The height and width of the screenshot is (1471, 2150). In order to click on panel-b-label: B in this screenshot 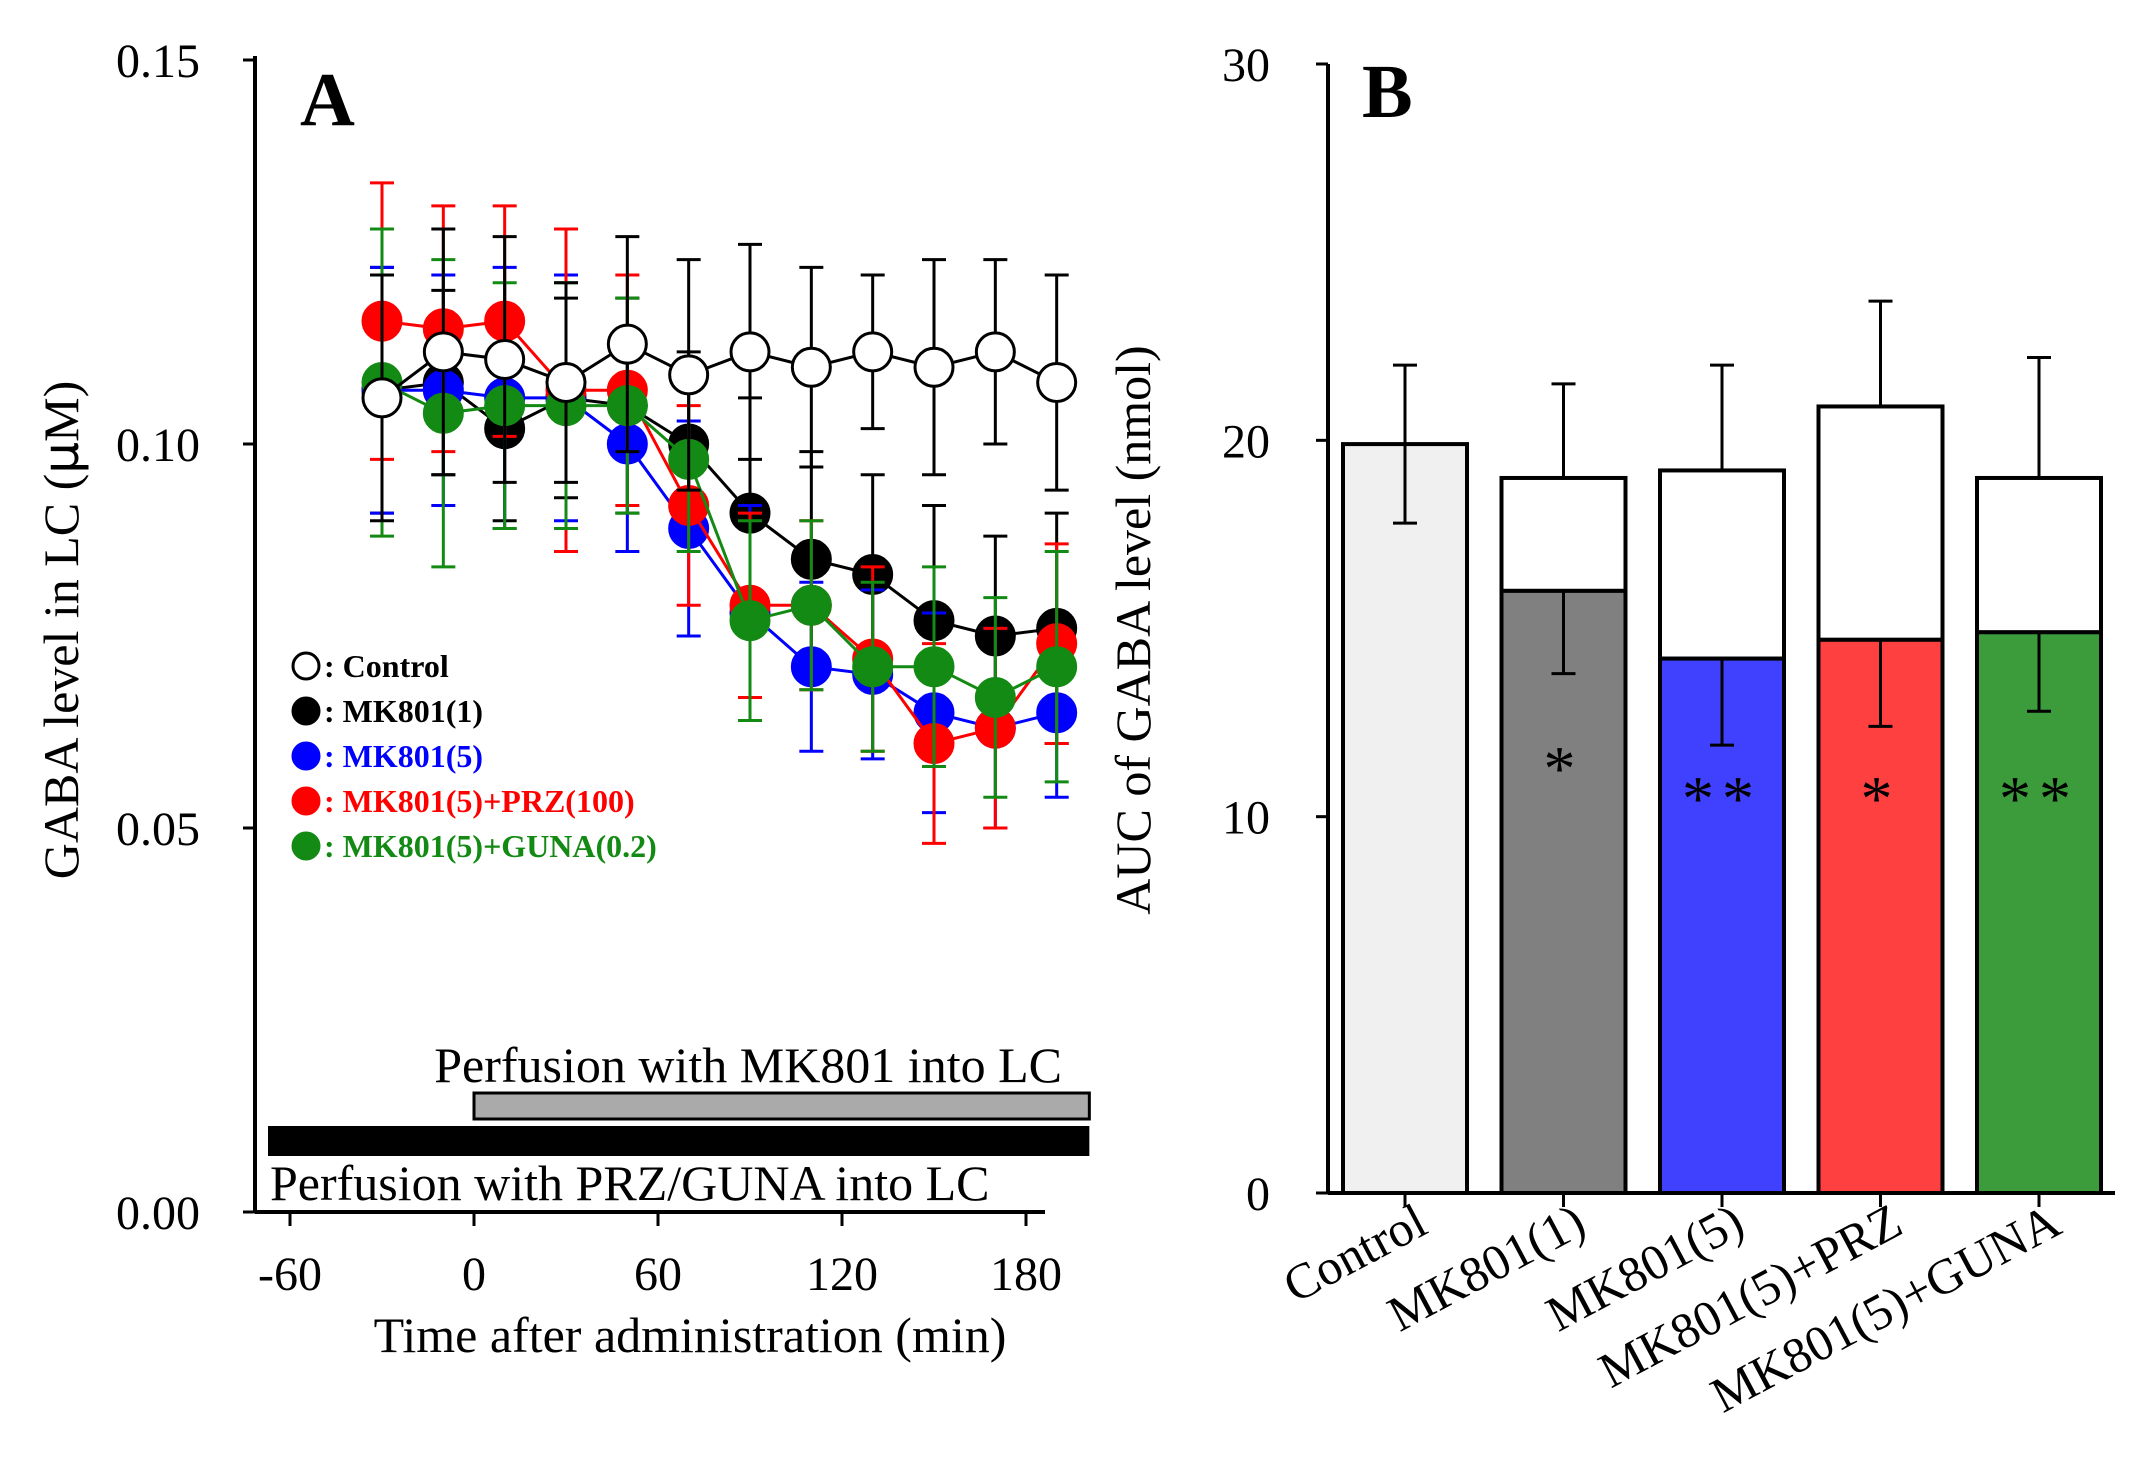, I will do `click(1387, 92)`.